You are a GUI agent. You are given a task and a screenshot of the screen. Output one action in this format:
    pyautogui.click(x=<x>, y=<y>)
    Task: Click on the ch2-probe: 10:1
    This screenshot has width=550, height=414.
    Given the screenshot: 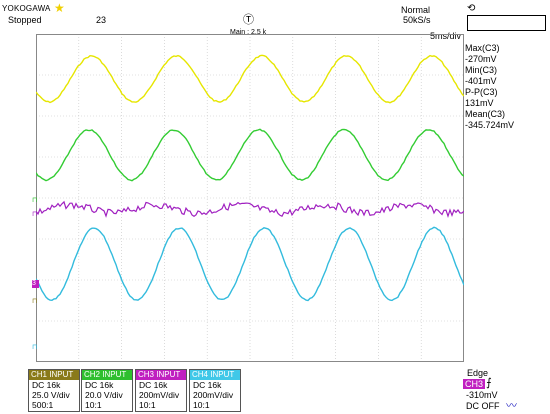 What is the action you would take?
    pyautogui.click(x=93, y=405)
    